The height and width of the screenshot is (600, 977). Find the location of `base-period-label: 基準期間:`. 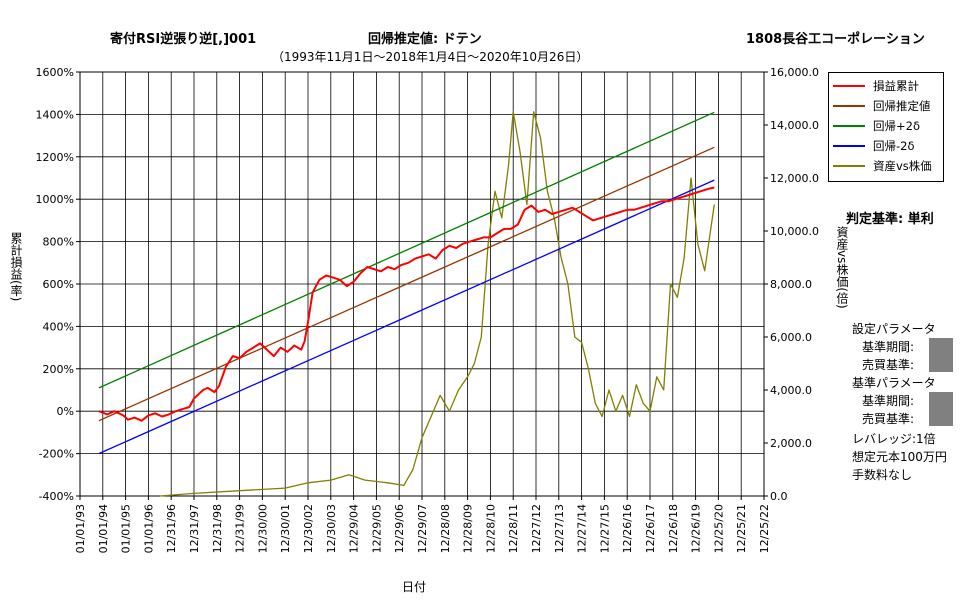

base-period-label: 基準期間: is located at coordinates (888, 347).